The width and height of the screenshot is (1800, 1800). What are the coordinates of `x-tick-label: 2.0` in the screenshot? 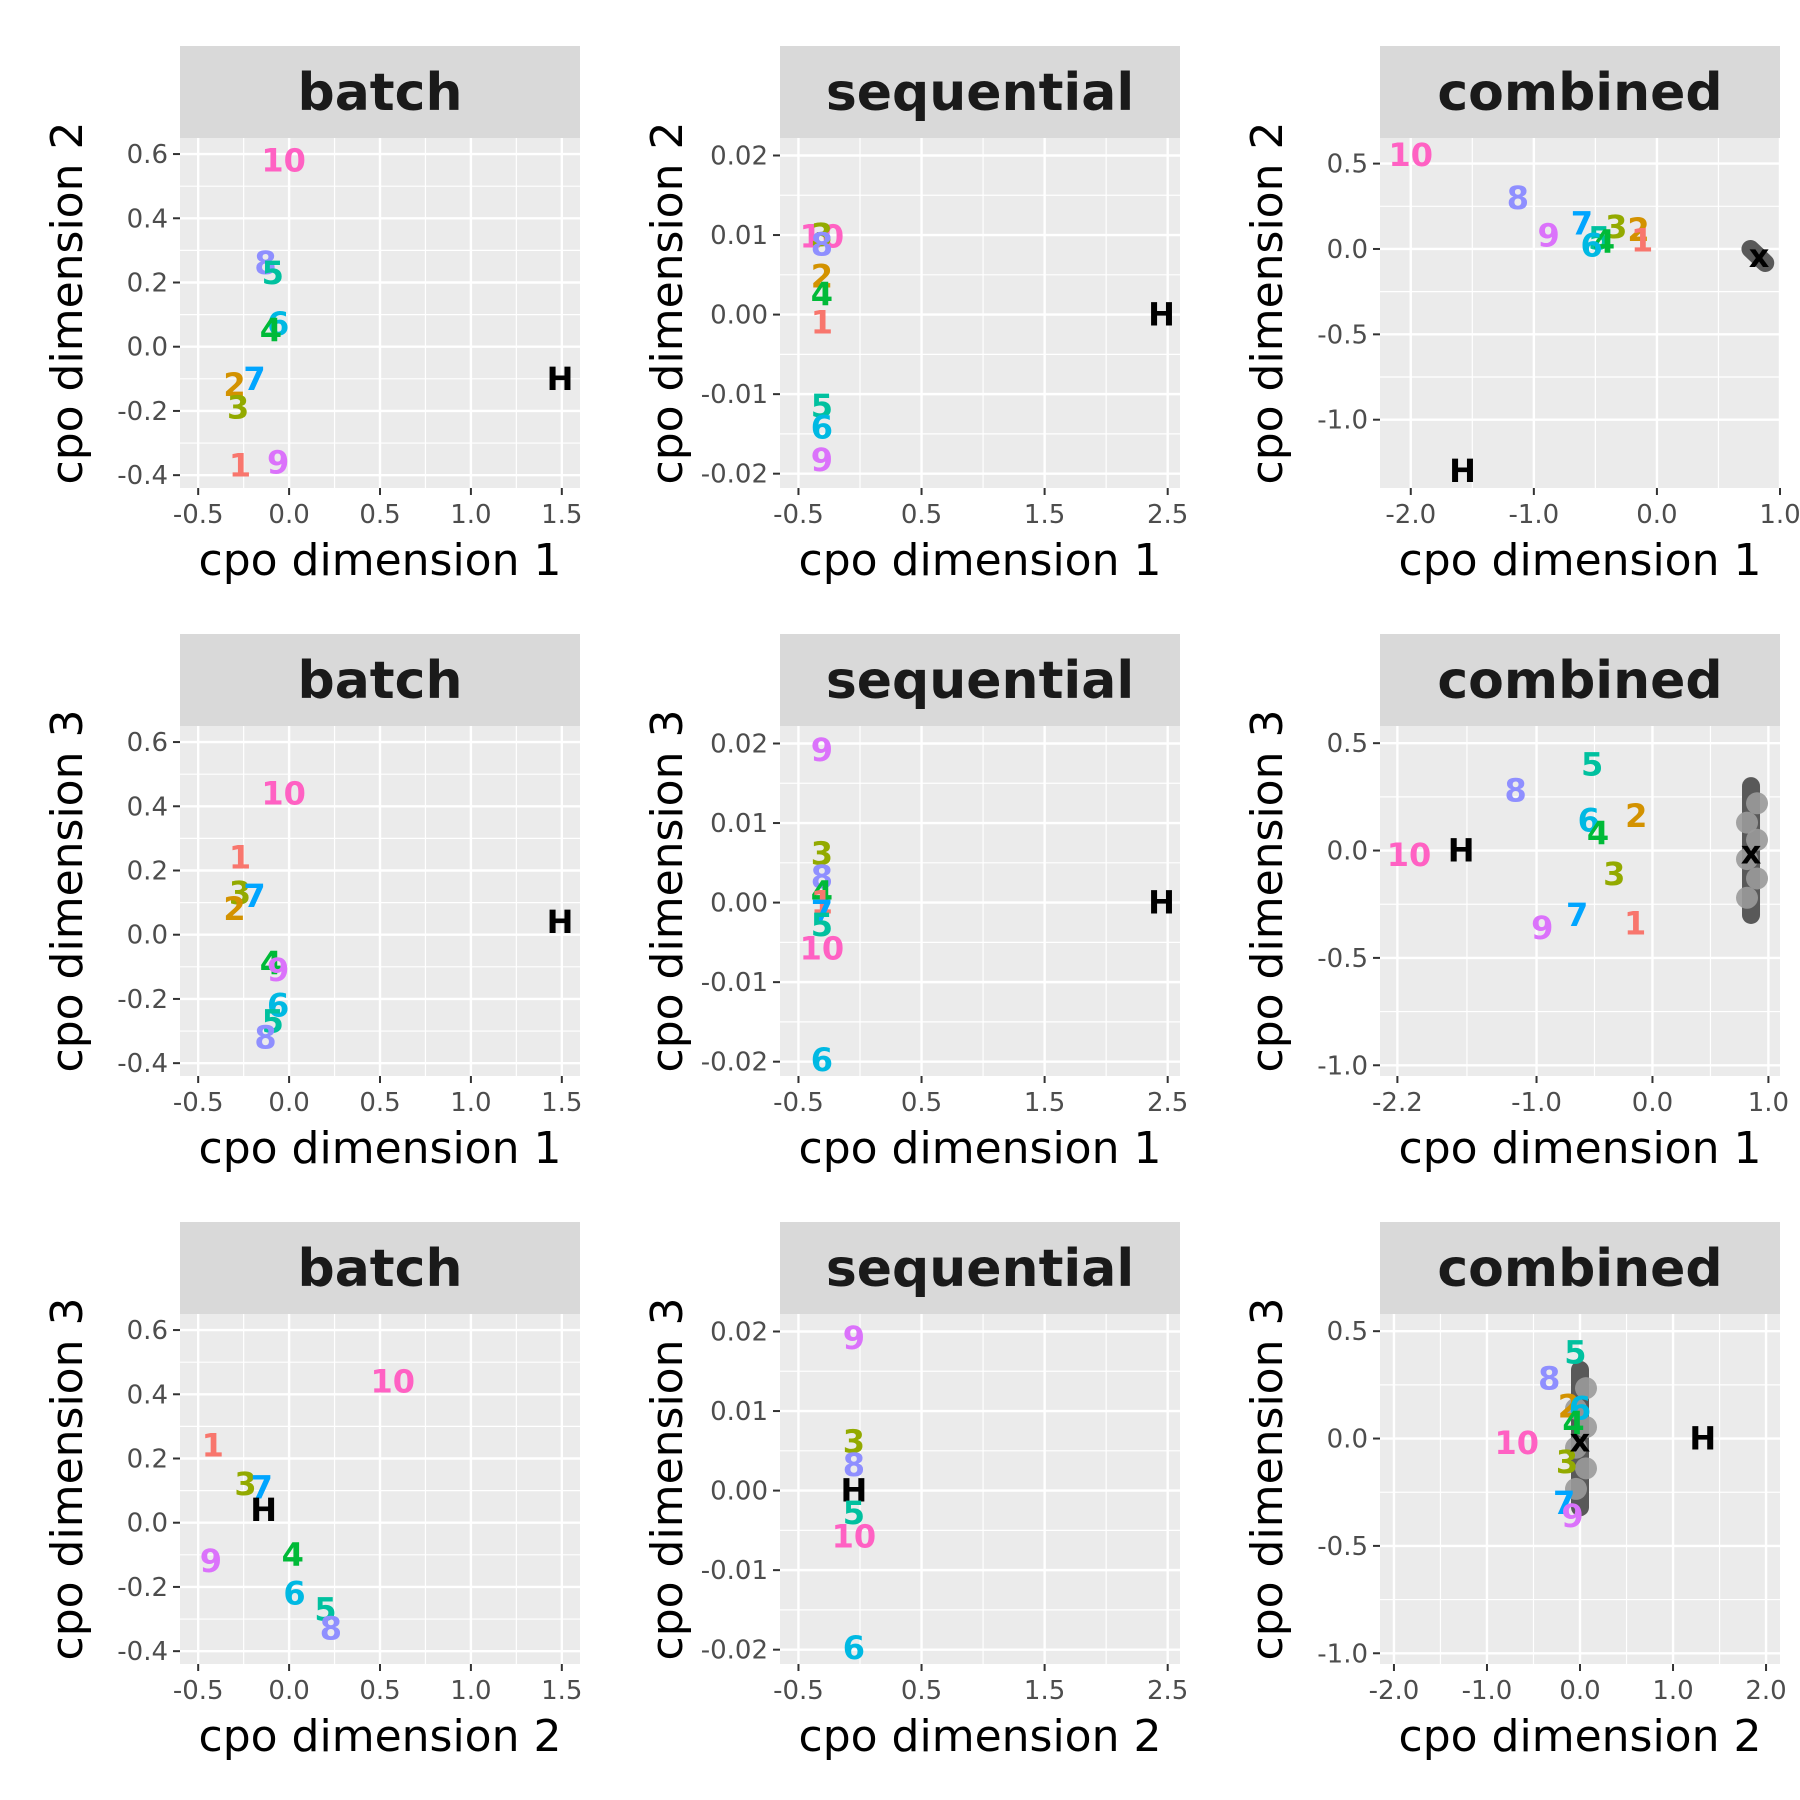 It's located at (1765, 1691).